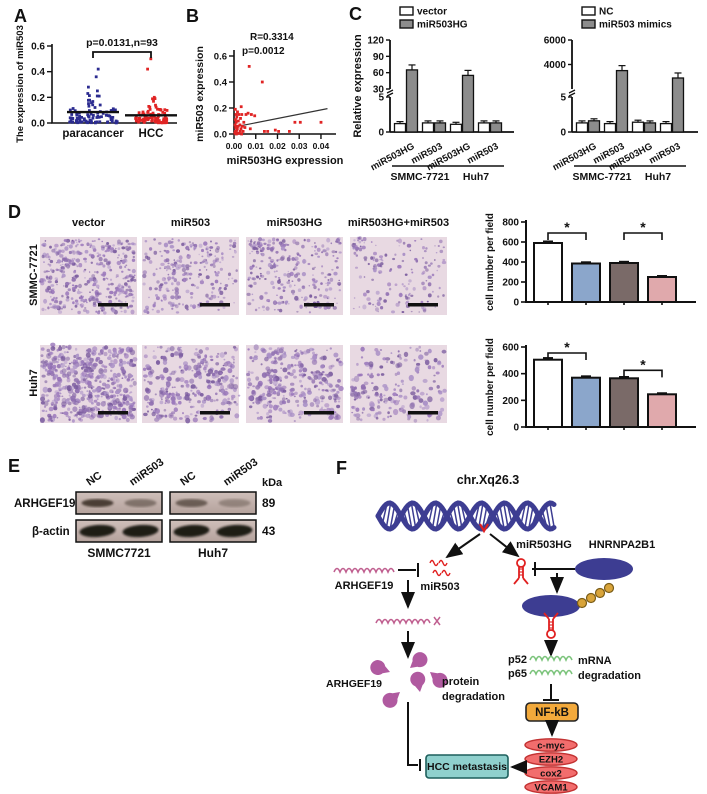 This screenshot has height=794, width=707. What do you see at coordinates (490, 262) in the screenshot?
I see `y-axis-label: cell number per field` at bounding box center [490, 262].